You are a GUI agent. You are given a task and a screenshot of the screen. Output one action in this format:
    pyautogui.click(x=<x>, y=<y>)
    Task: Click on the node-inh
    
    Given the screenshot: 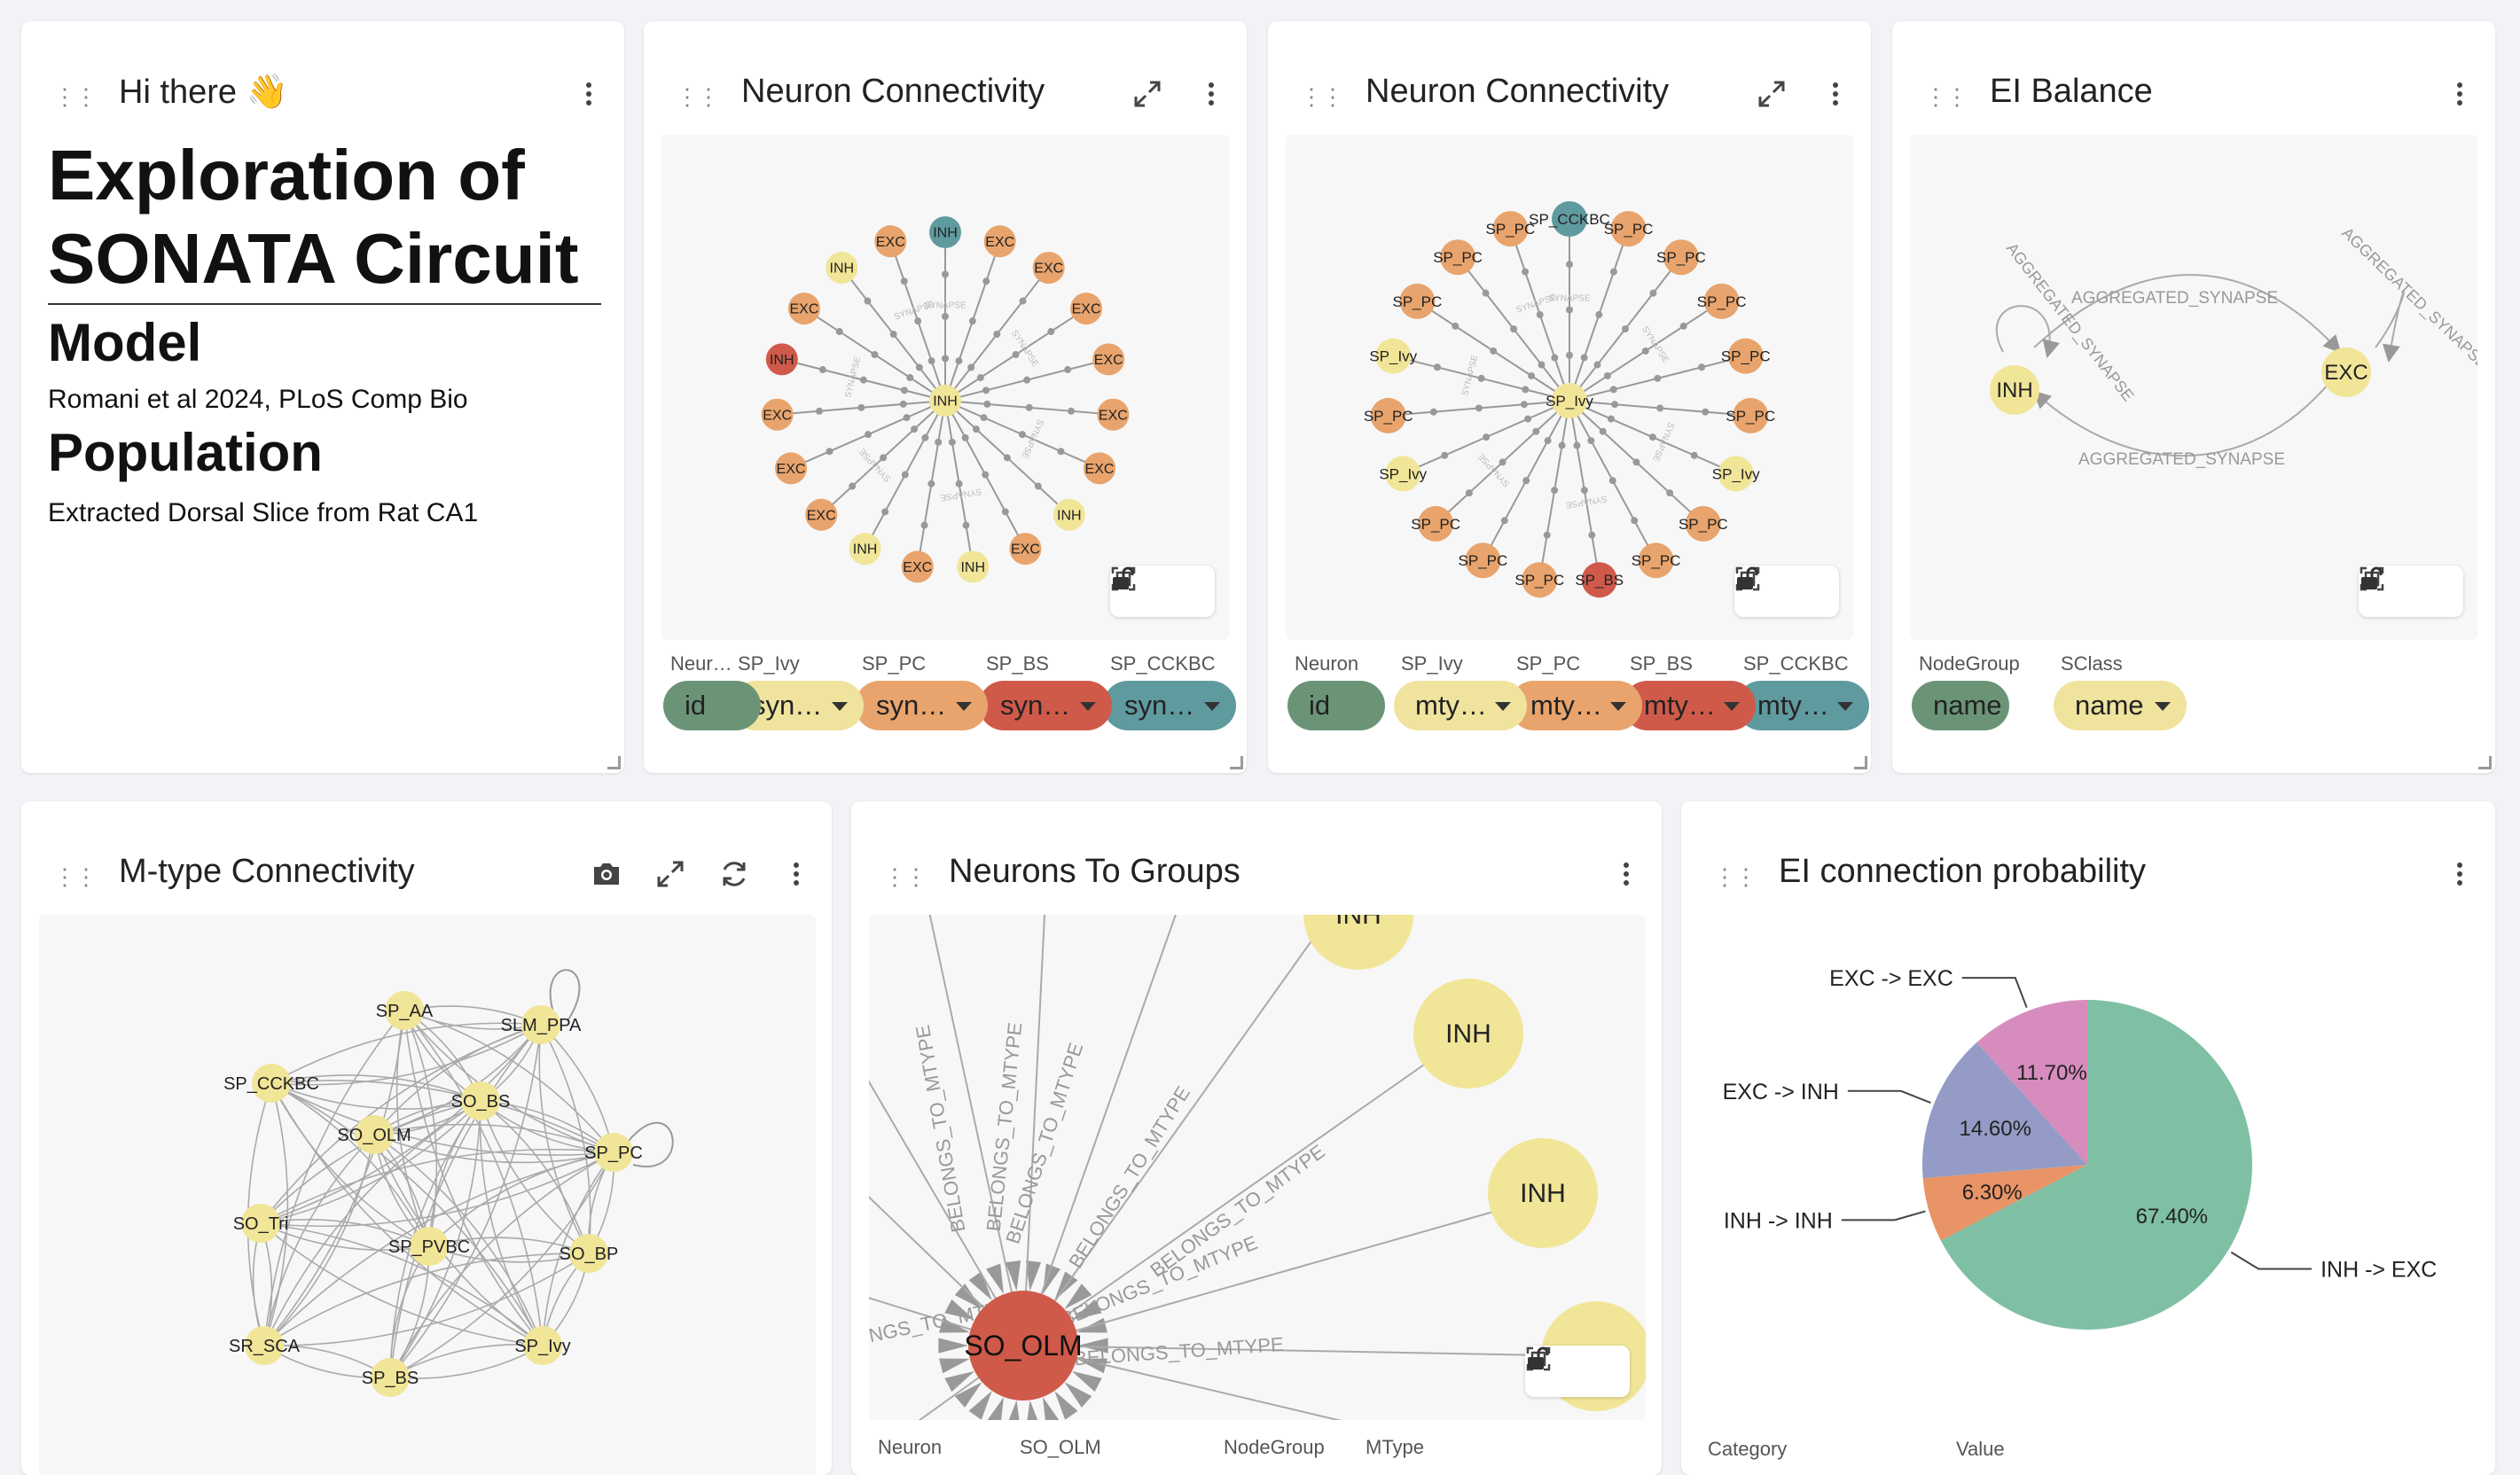 What is the action you would take?
    pyautogui.click(x=2014, y=390)
    